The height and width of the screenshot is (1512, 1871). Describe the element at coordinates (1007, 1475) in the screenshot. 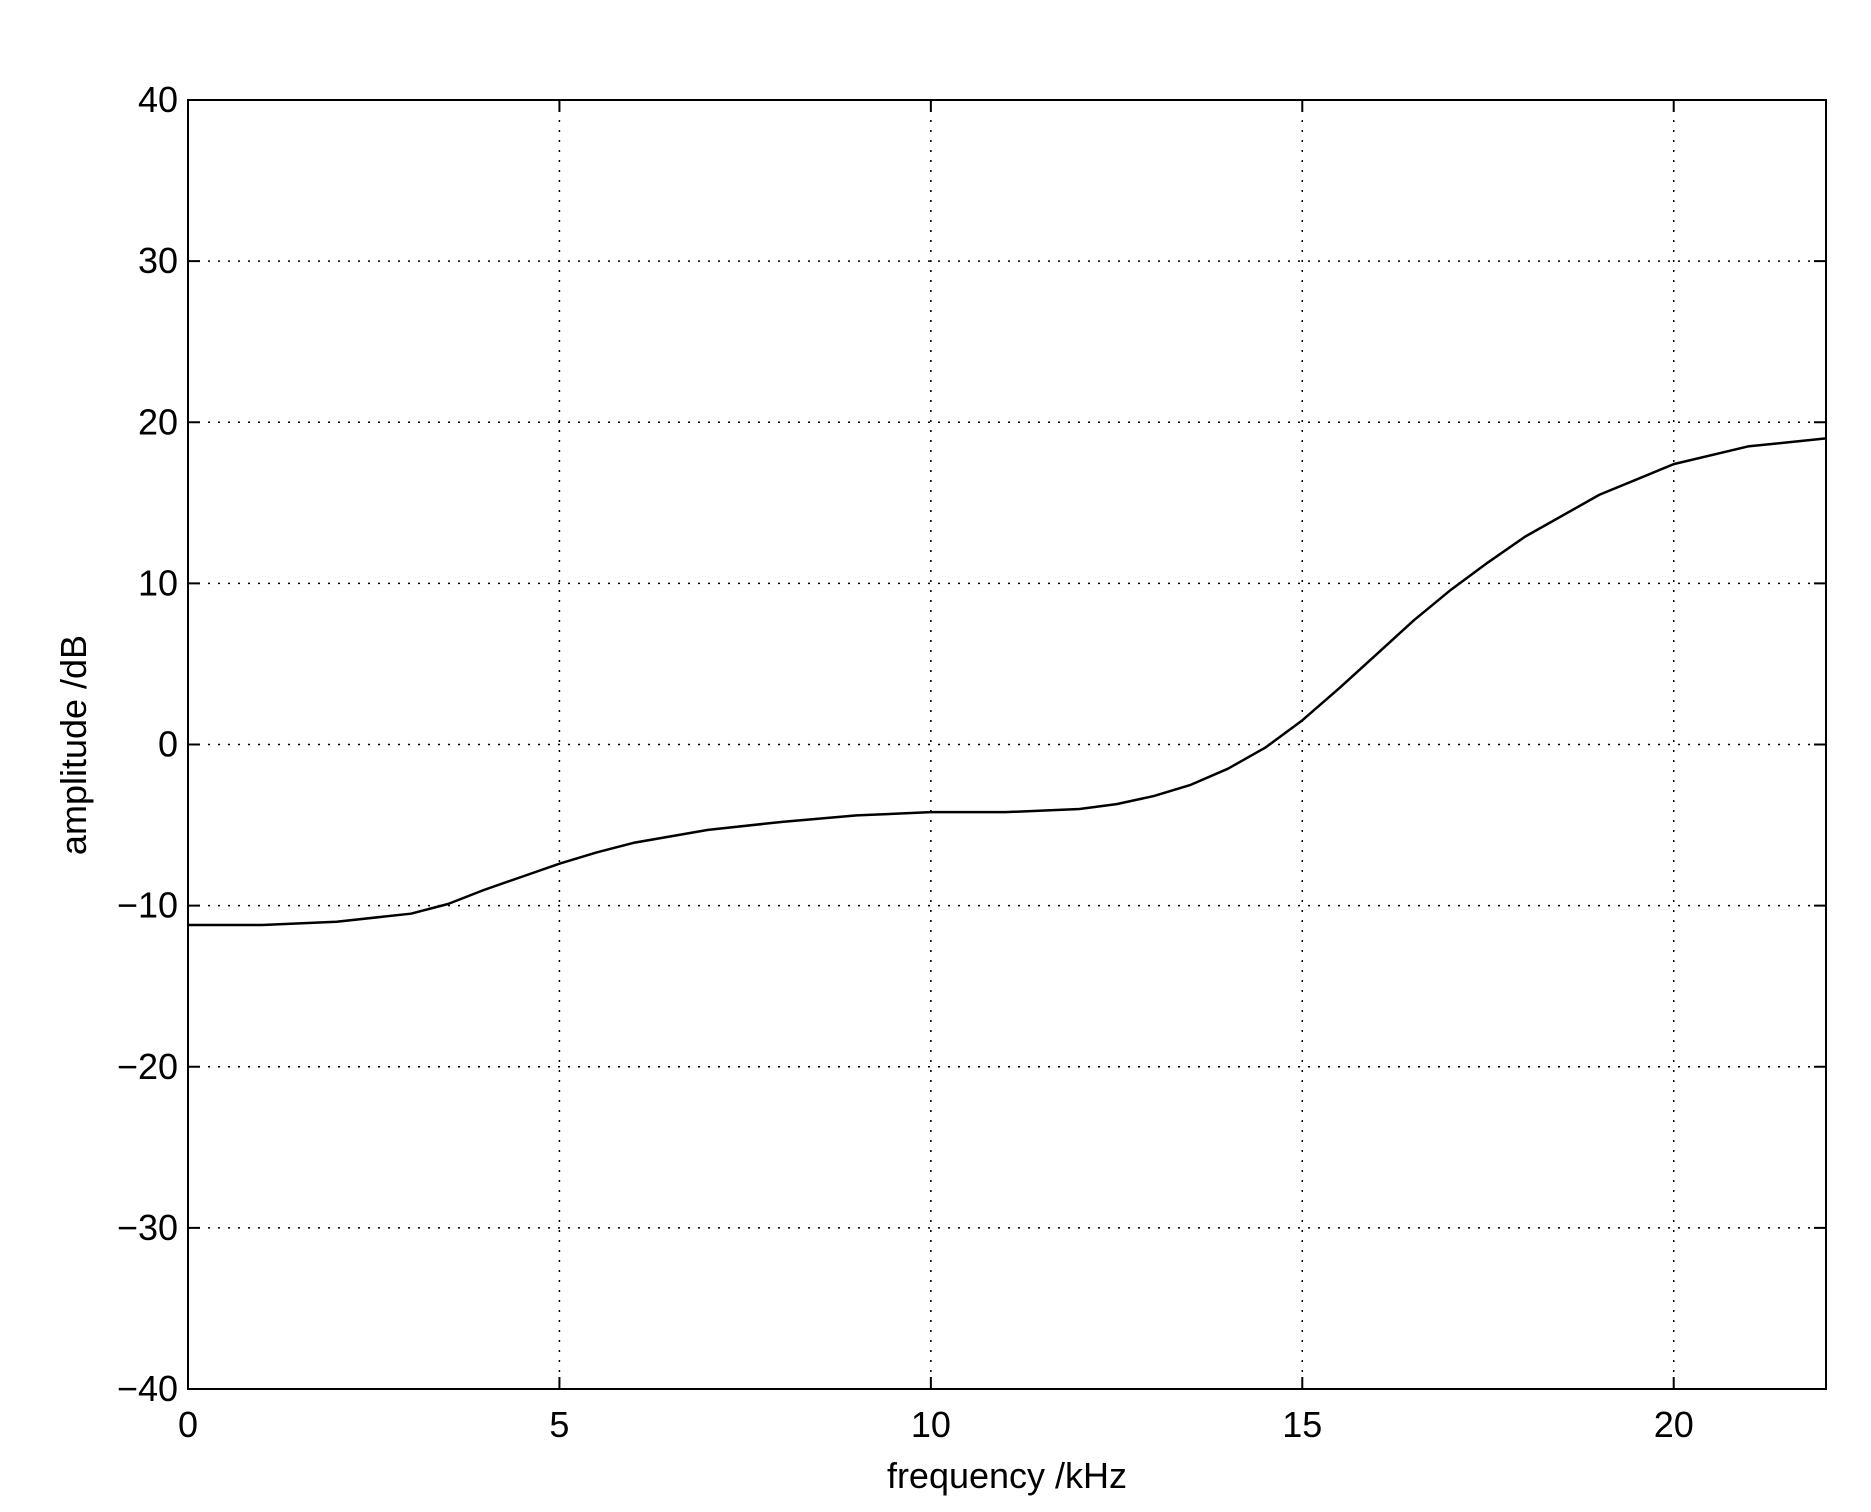

I see `x-axis-label: frequency /kHz` at that location.